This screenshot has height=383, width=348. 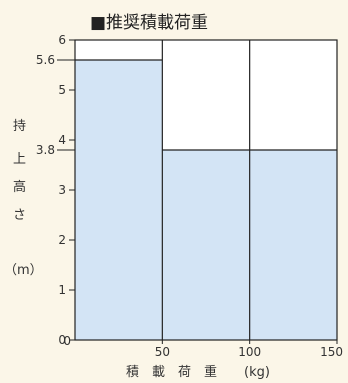 What do you see at coordinates (171, 372) in the screenshot?
I see `x-axis-label: 積 載 荷 重` at bounding box center [171, 372].